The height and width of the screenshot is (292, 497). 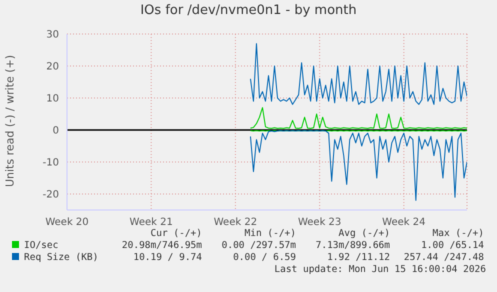 What do you see at coordinates (352, 245) in the screenshot?
I see `text: 7.13m/899.66m` at bounding box center [352, 245].